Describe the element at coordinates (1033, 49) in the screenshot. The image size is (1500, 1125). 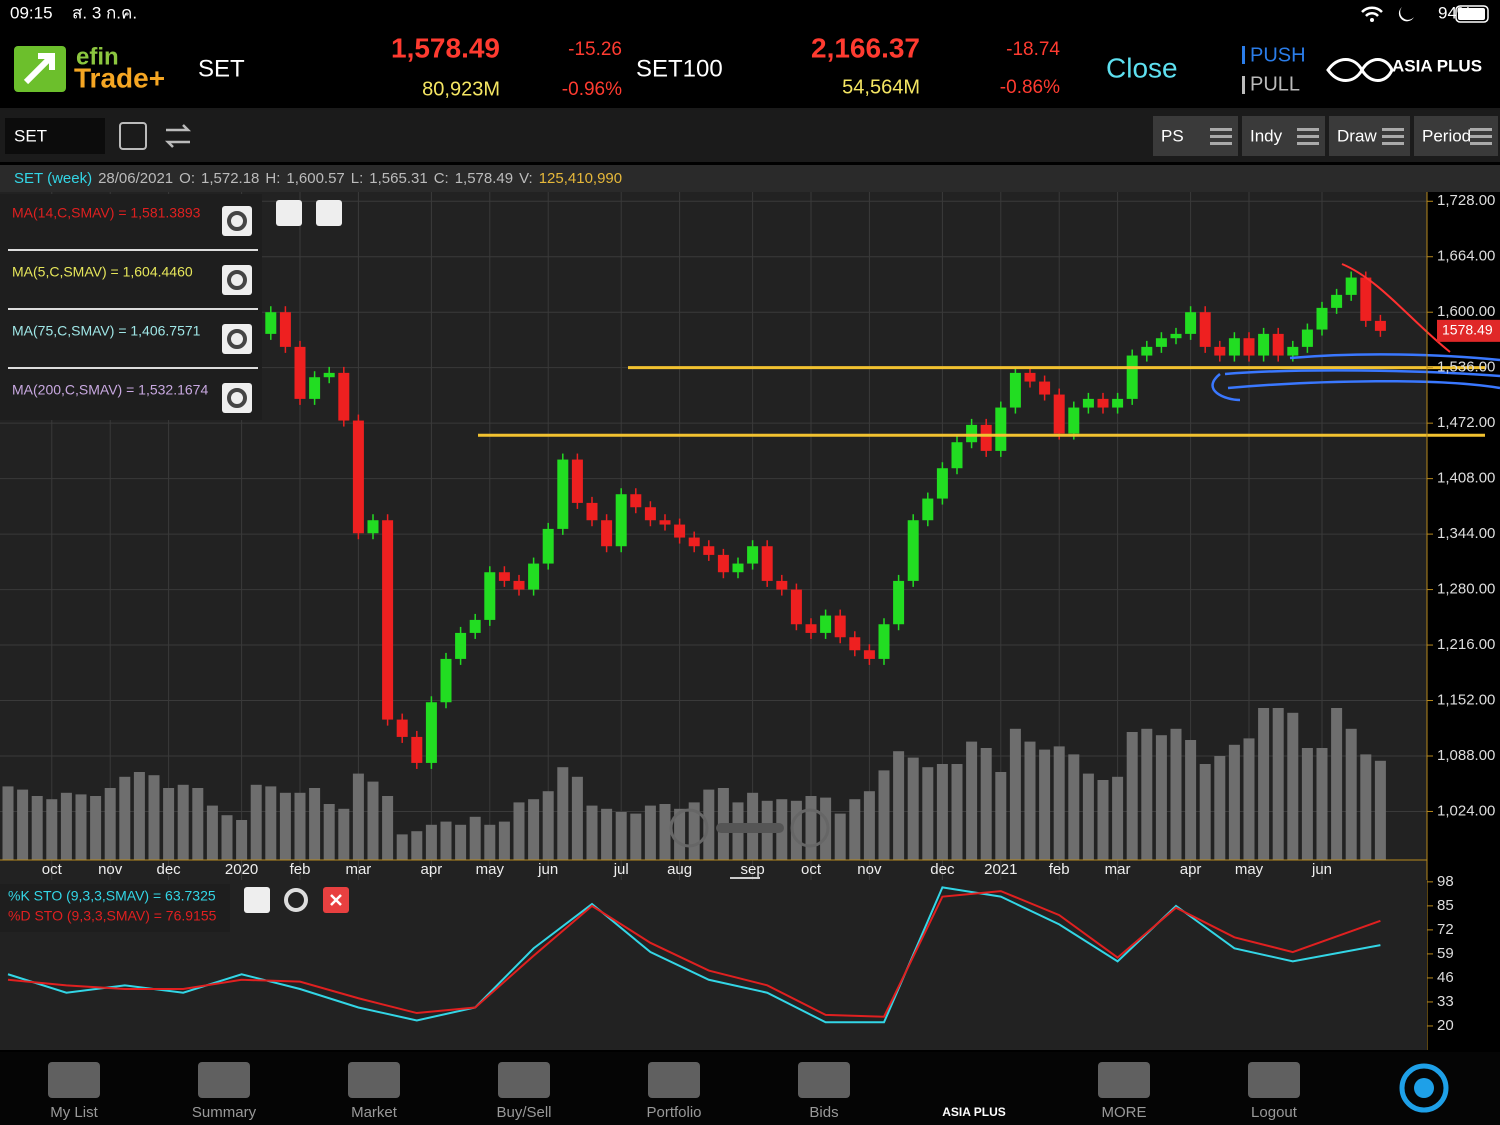
I see `index-change: -18.74` at that location.